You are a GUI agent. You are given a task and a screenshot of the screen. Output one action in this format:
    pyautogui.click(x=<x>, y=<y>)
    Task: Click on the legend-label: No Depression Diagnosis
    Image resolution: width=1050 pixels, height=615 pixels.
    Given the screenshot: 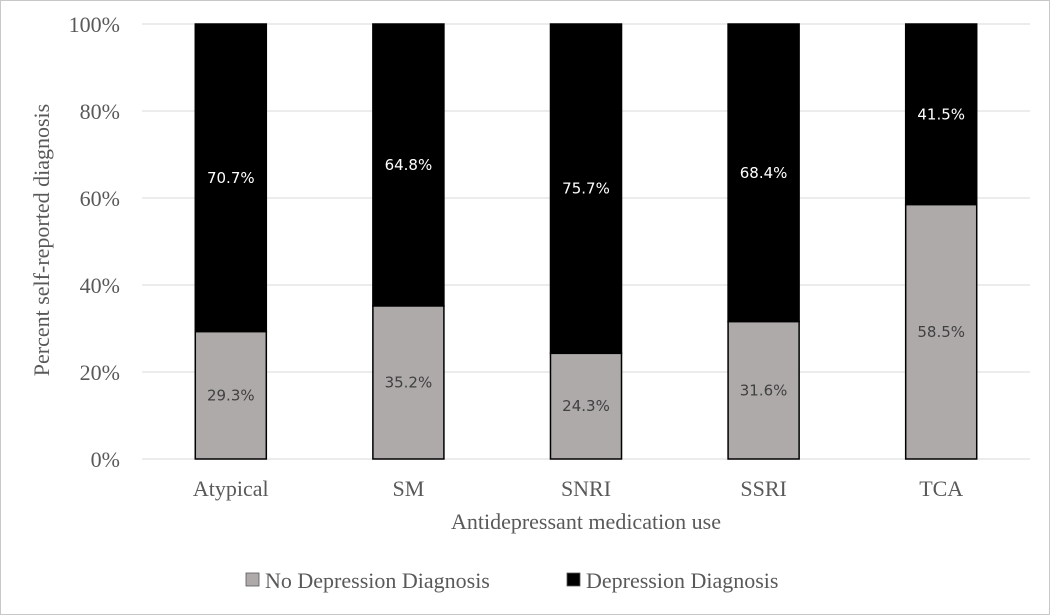 What is the action you would take?
    pyautogui.click(x=377, y=580)
    